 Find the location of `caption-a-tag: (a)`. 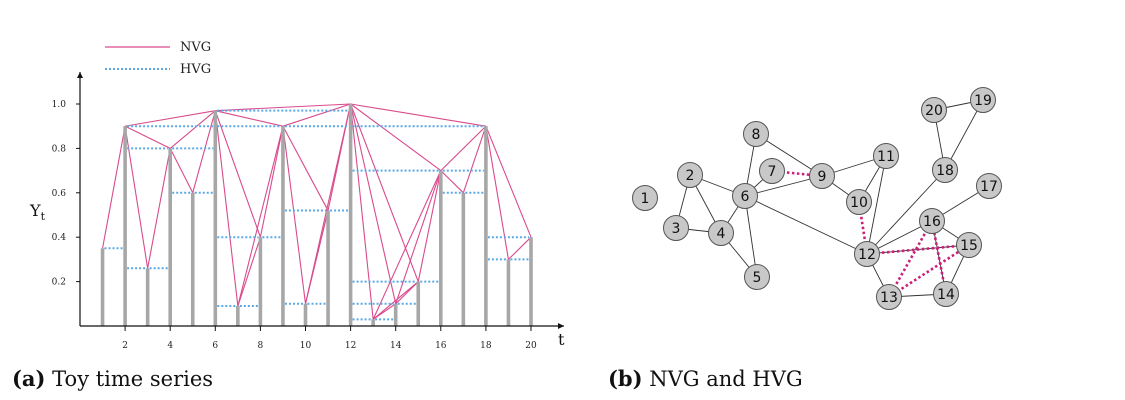

caption-a-tag: (a) is located at coordinates (29, 378).